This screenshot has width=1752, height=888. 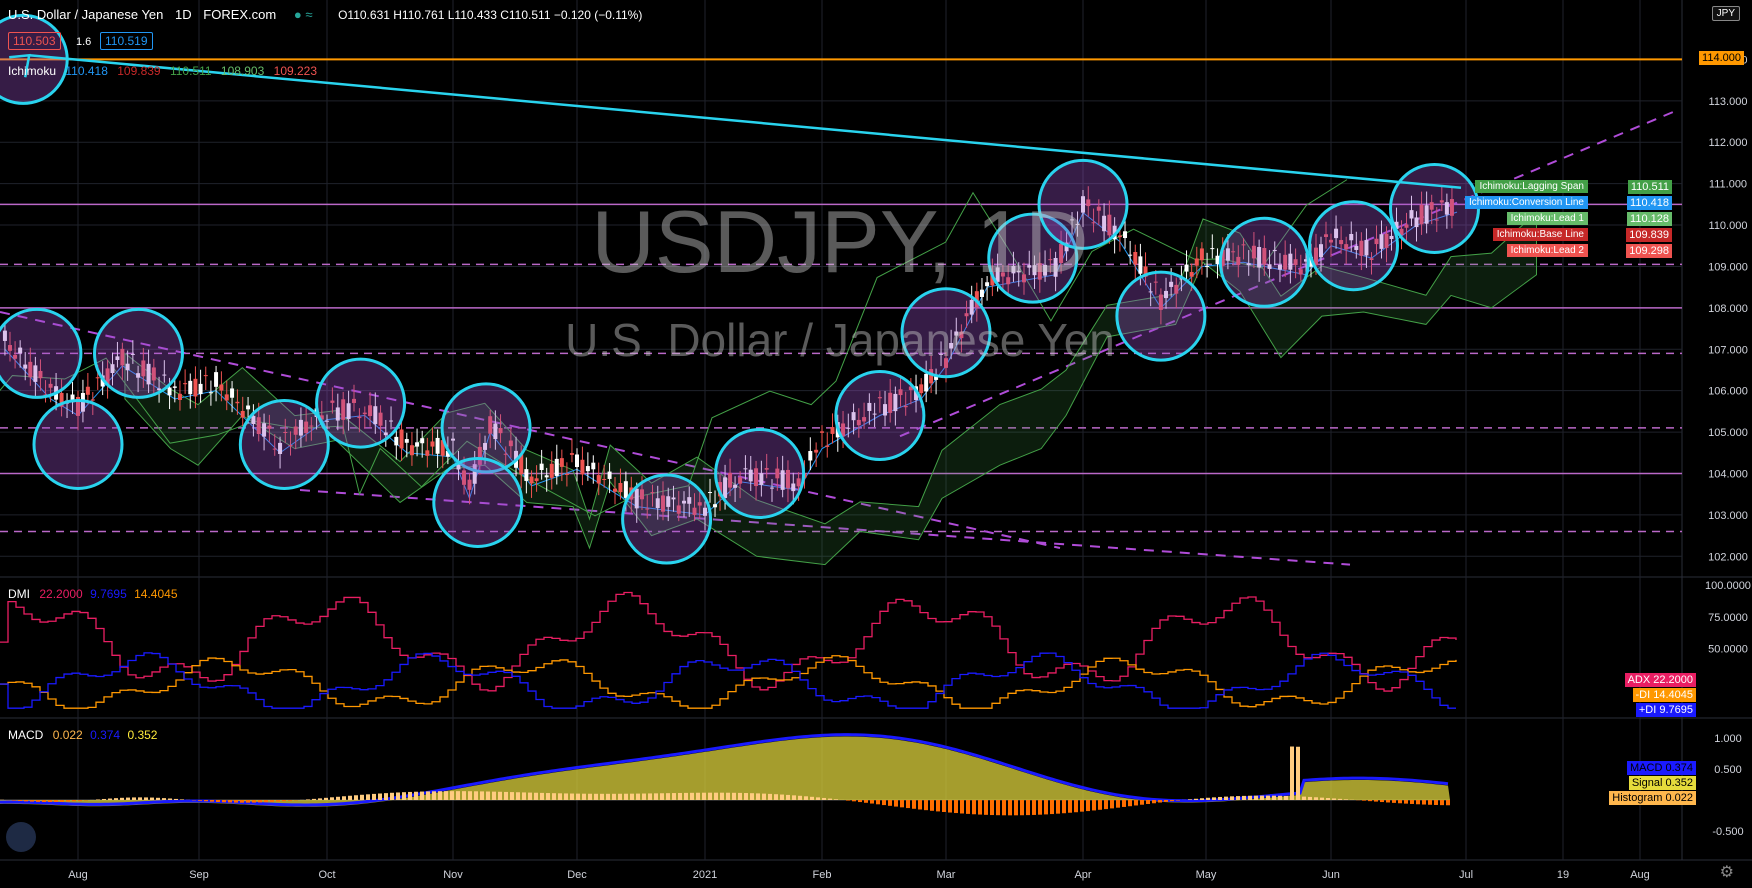 What do you see at coordinates (34, 41) in the screenshot?
I see `bid-button: 110.503` at bounding box center [34, 41].